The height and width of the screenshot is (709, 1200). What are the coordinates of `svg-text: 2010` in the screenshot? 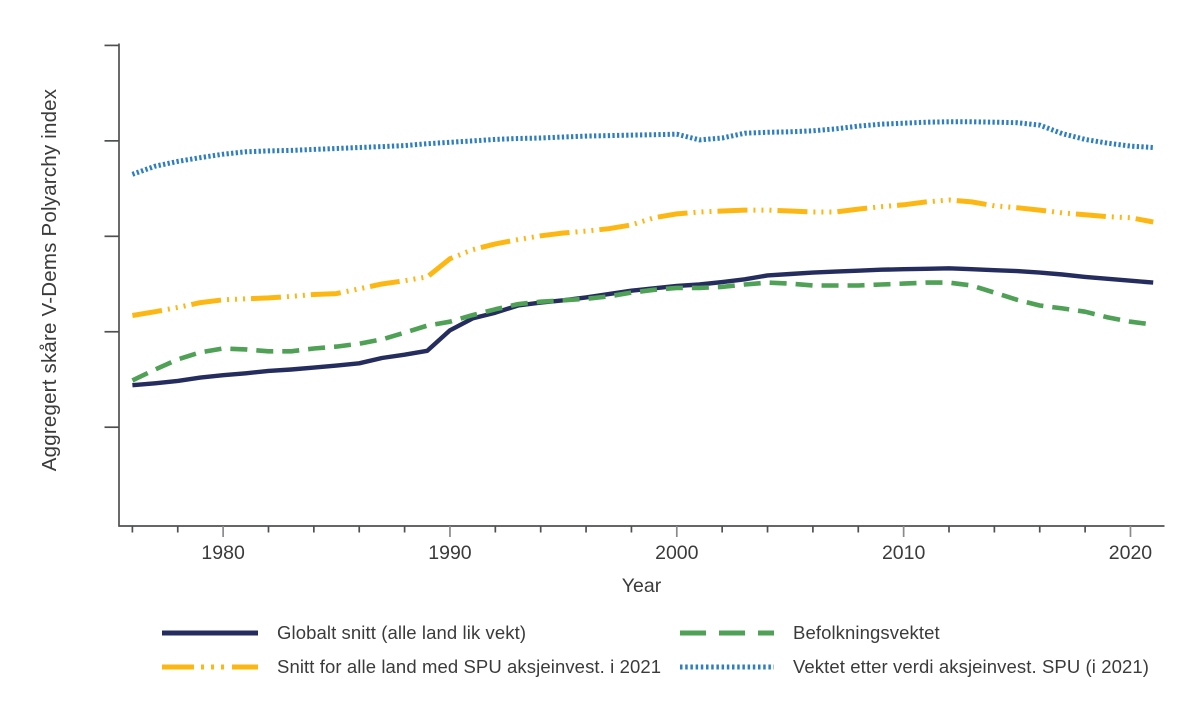 It's located at (904, 553).